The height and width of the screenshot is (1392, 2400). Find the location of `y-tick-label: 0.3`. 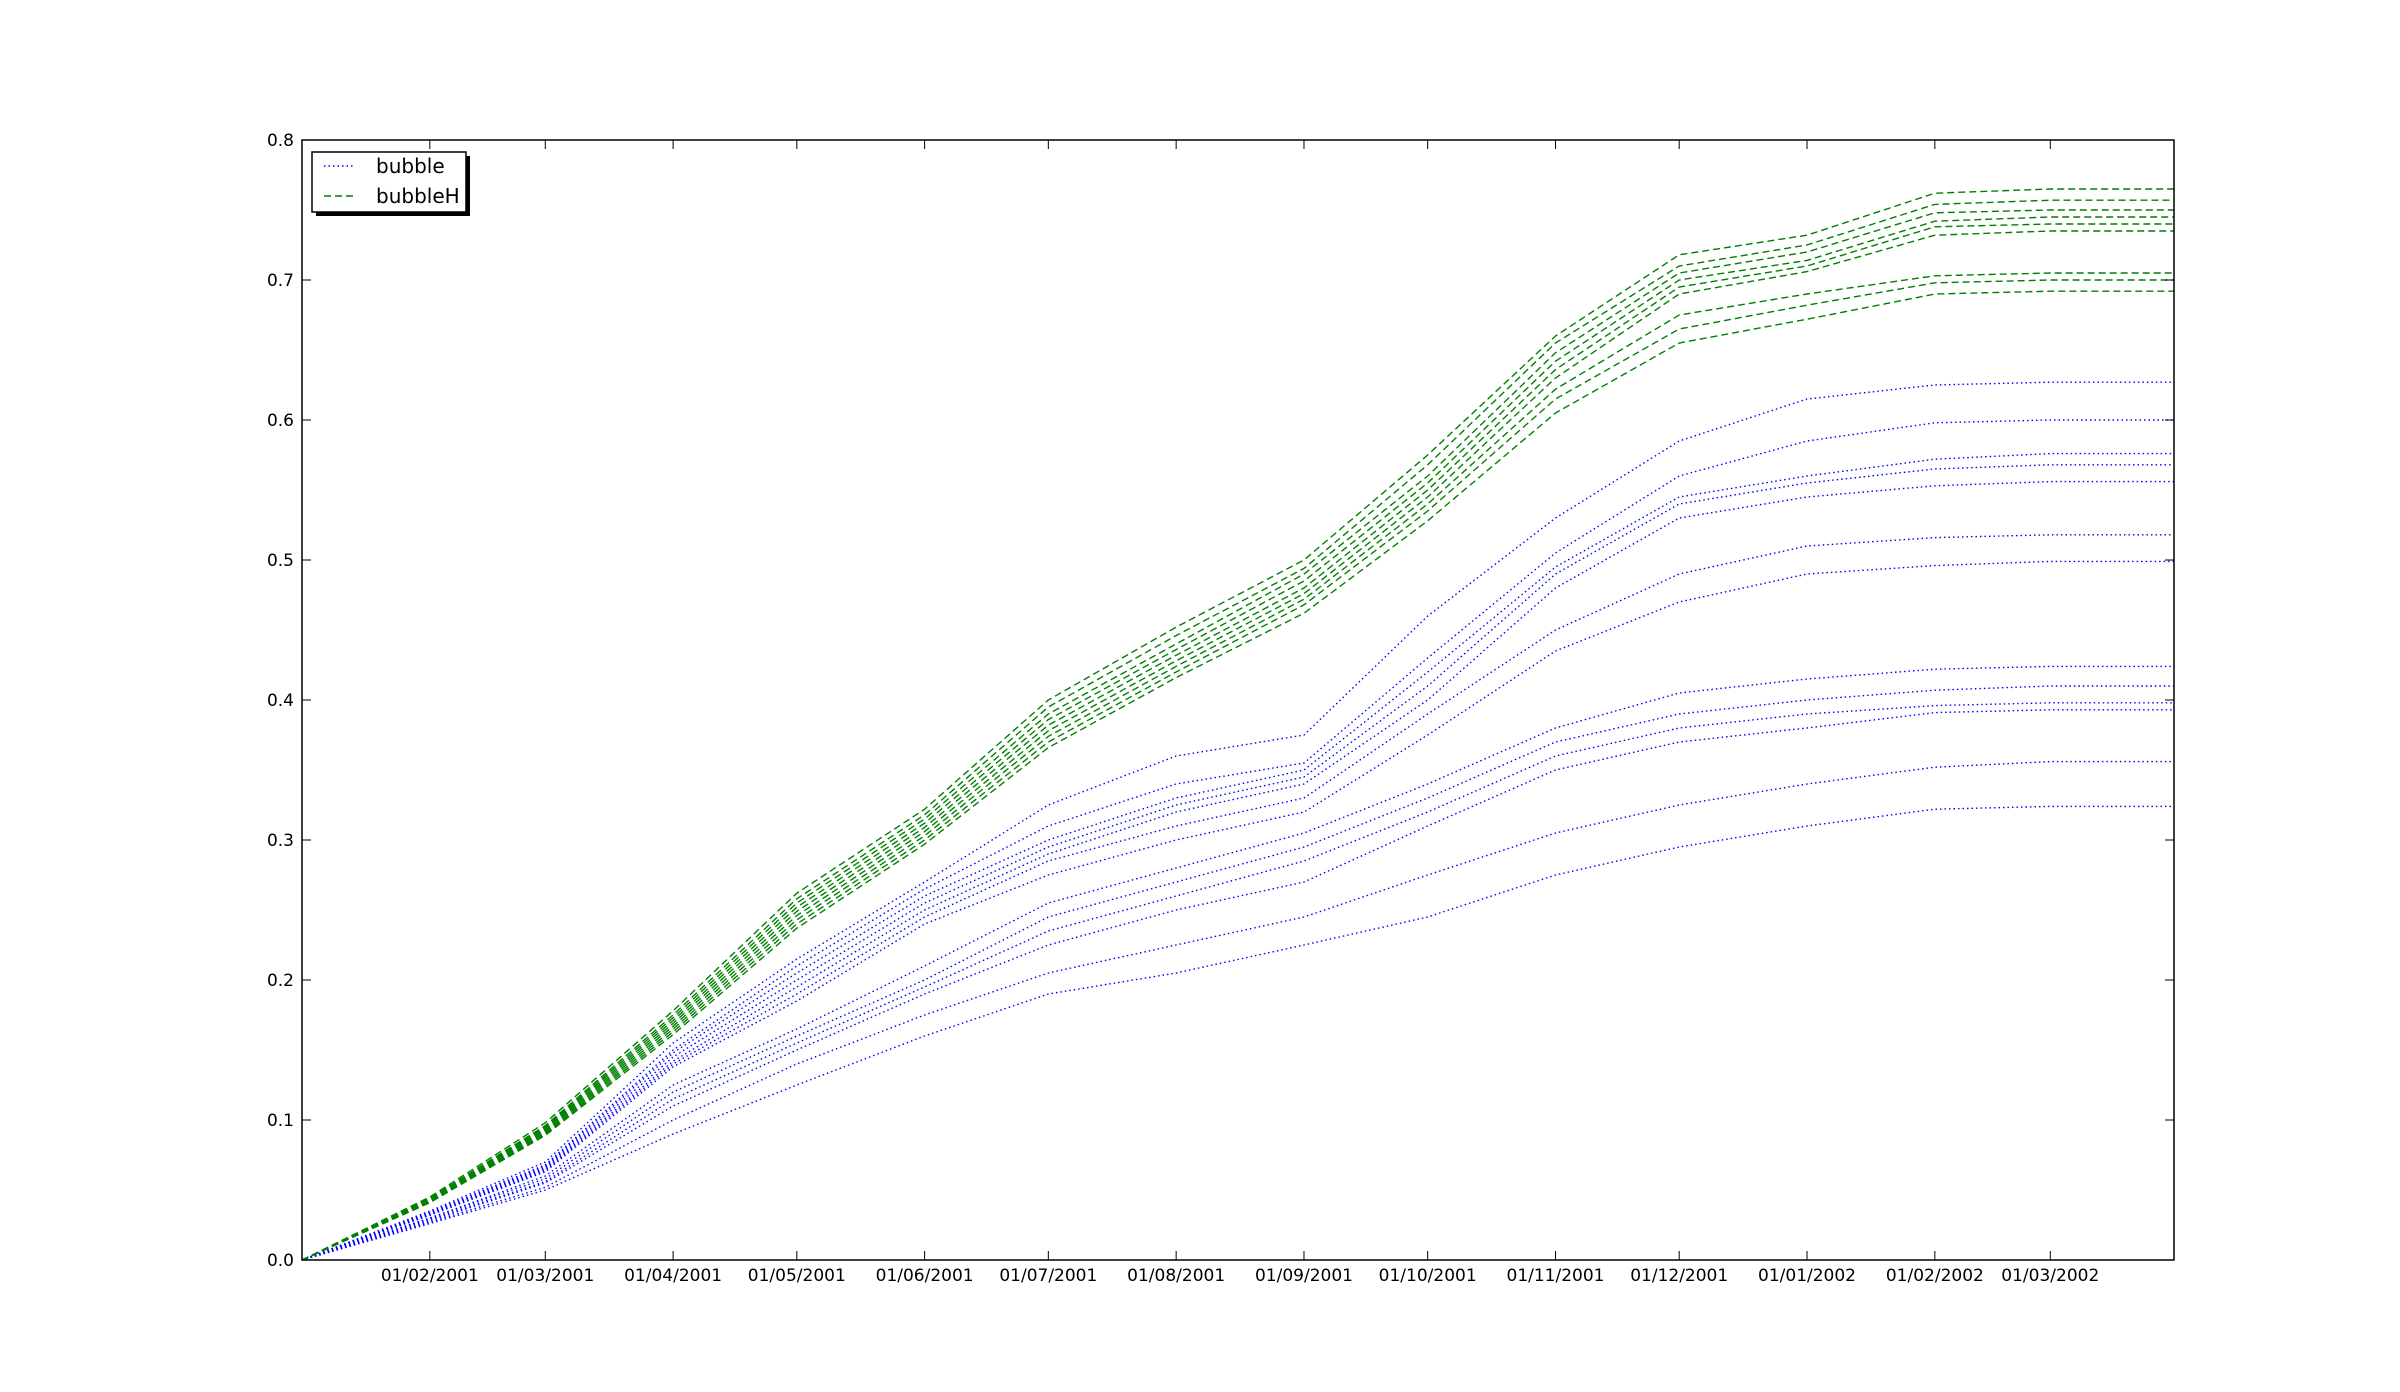

y-tick-label: 0.3 is located at coordinates (280, 841).